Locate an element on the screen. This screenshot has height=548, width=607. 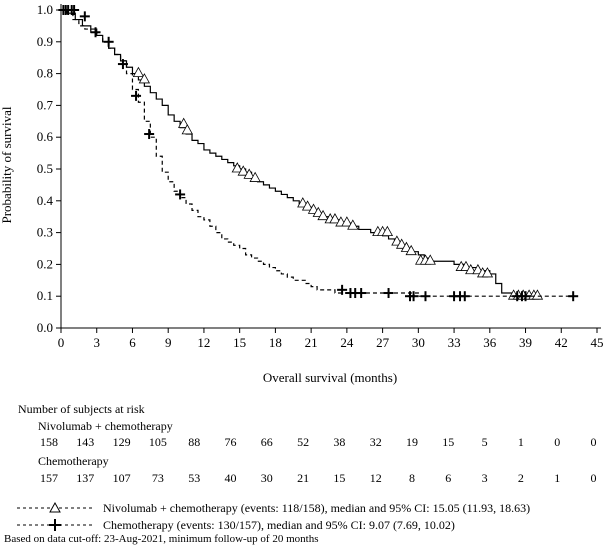
y-tick-label: 0.3 is located at coordinates (45, 232).